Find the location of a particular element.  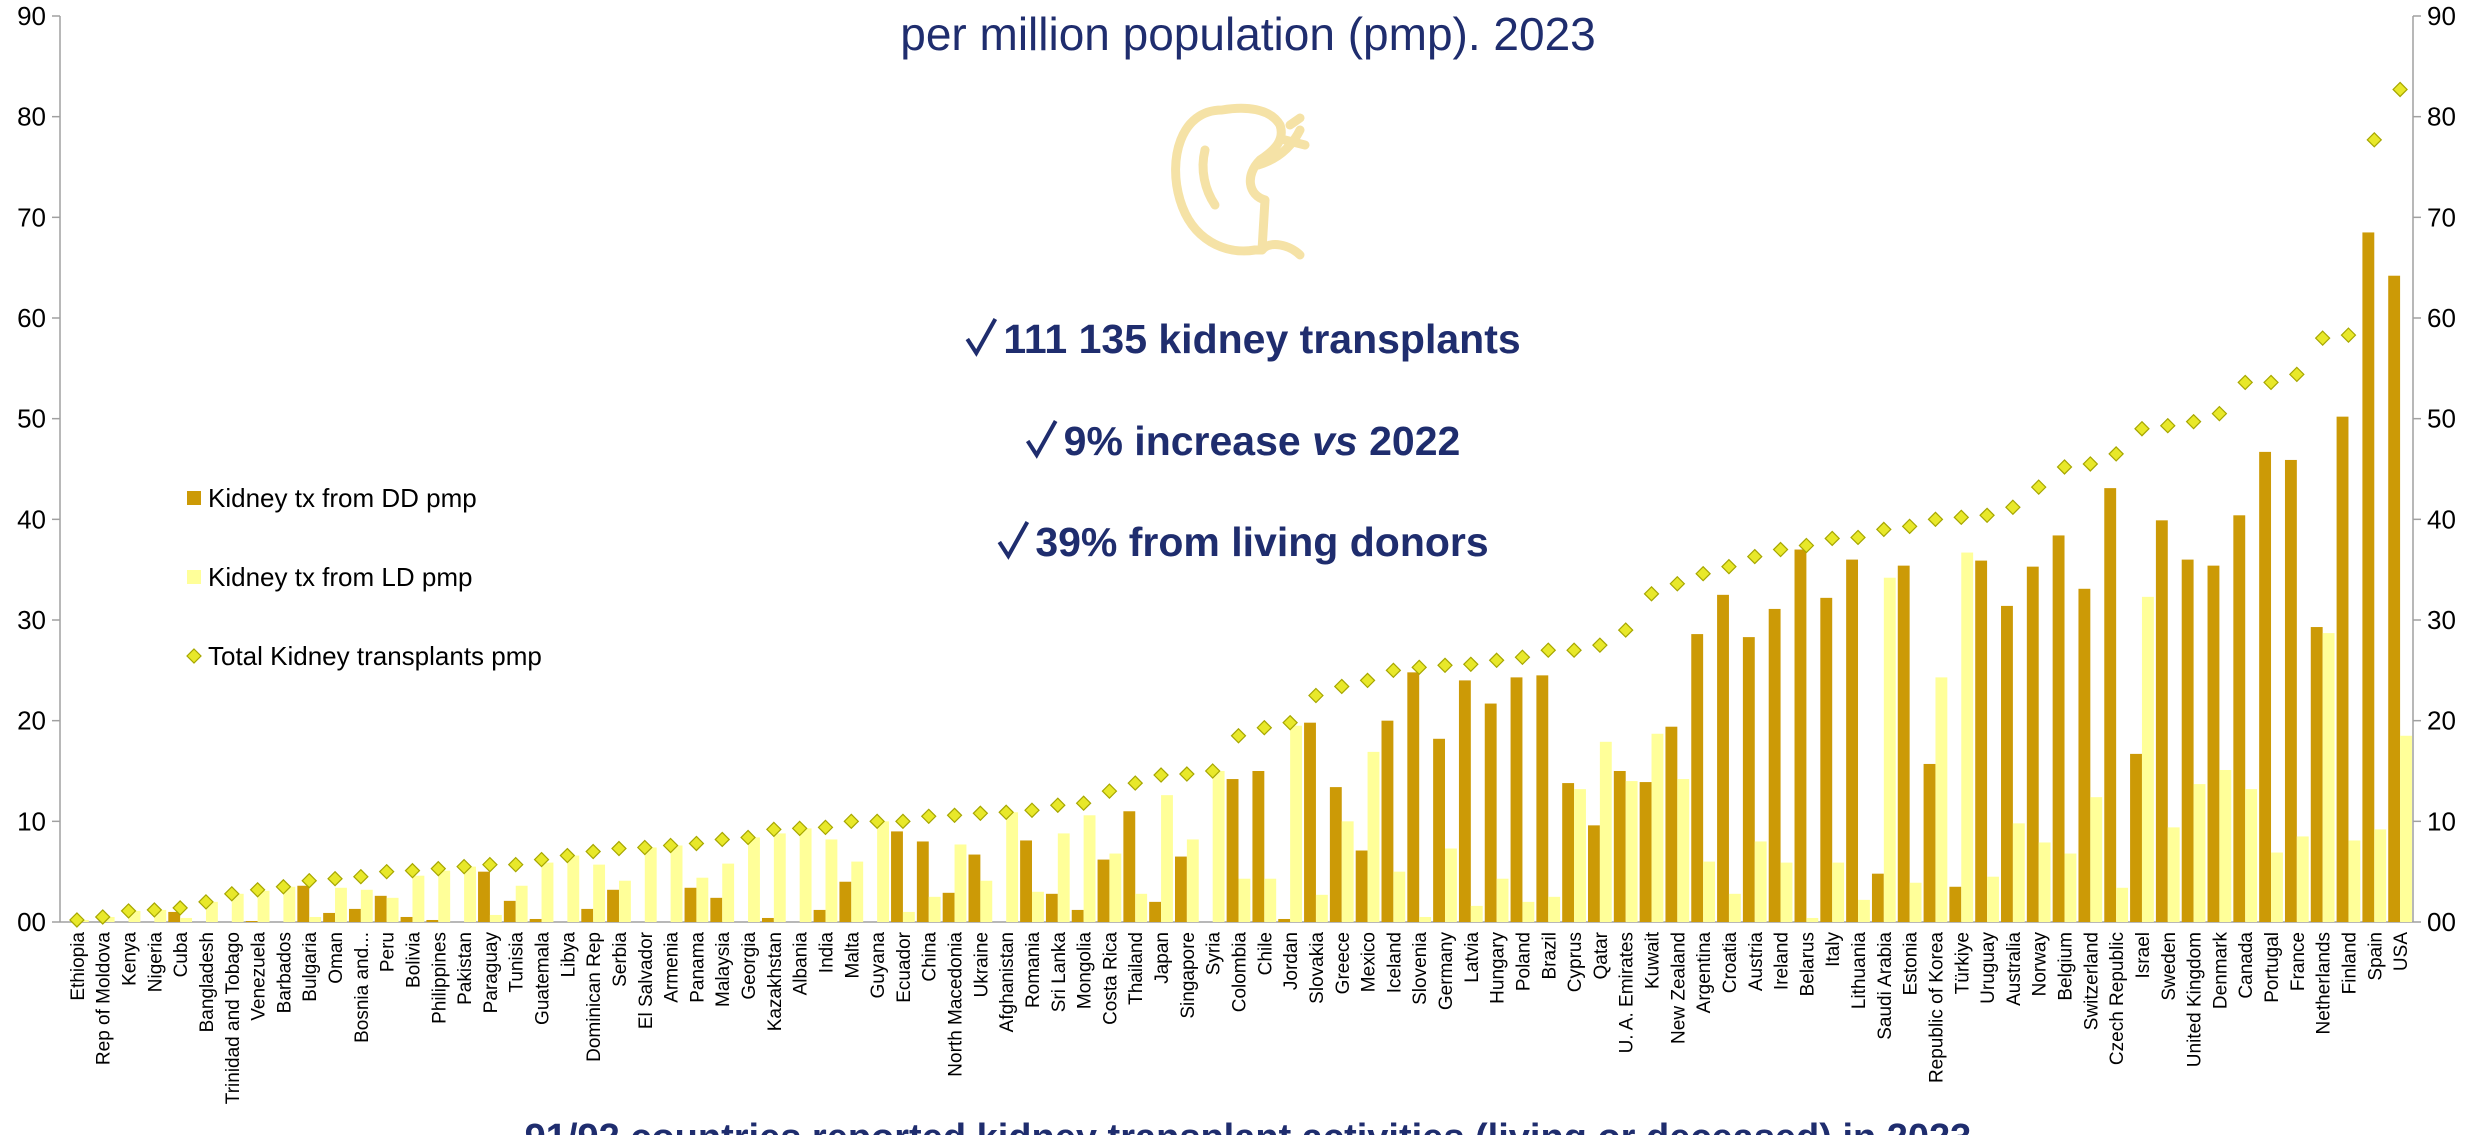

x-tick-label: Paraguay is located at coordinates (491, 973).